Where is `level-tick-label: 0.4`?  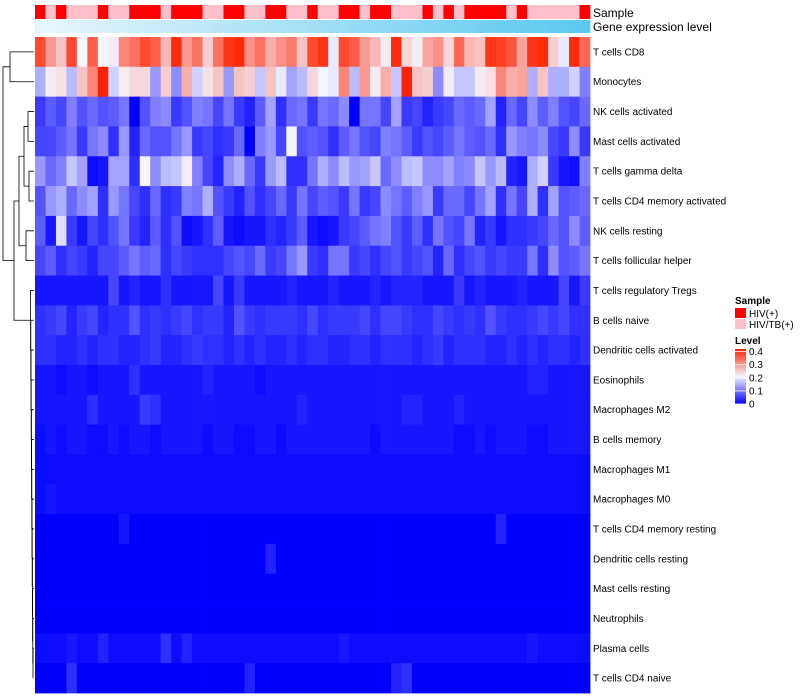
level-tick-label: 0.4 is located at coordinates (756, 352).